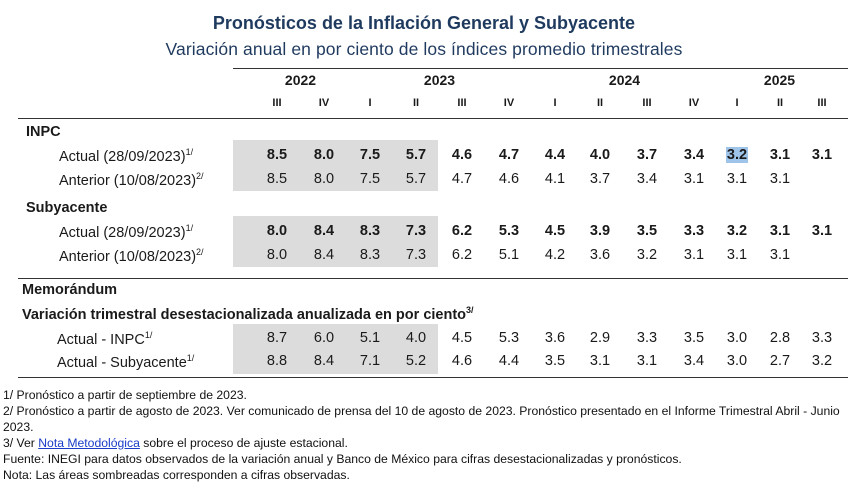 The width and height of the screenshot is (848, 490). What do you see at coordinates (433, 377) in the screenshot?
I see `bottom-rule` at bounding box center [433, 377].